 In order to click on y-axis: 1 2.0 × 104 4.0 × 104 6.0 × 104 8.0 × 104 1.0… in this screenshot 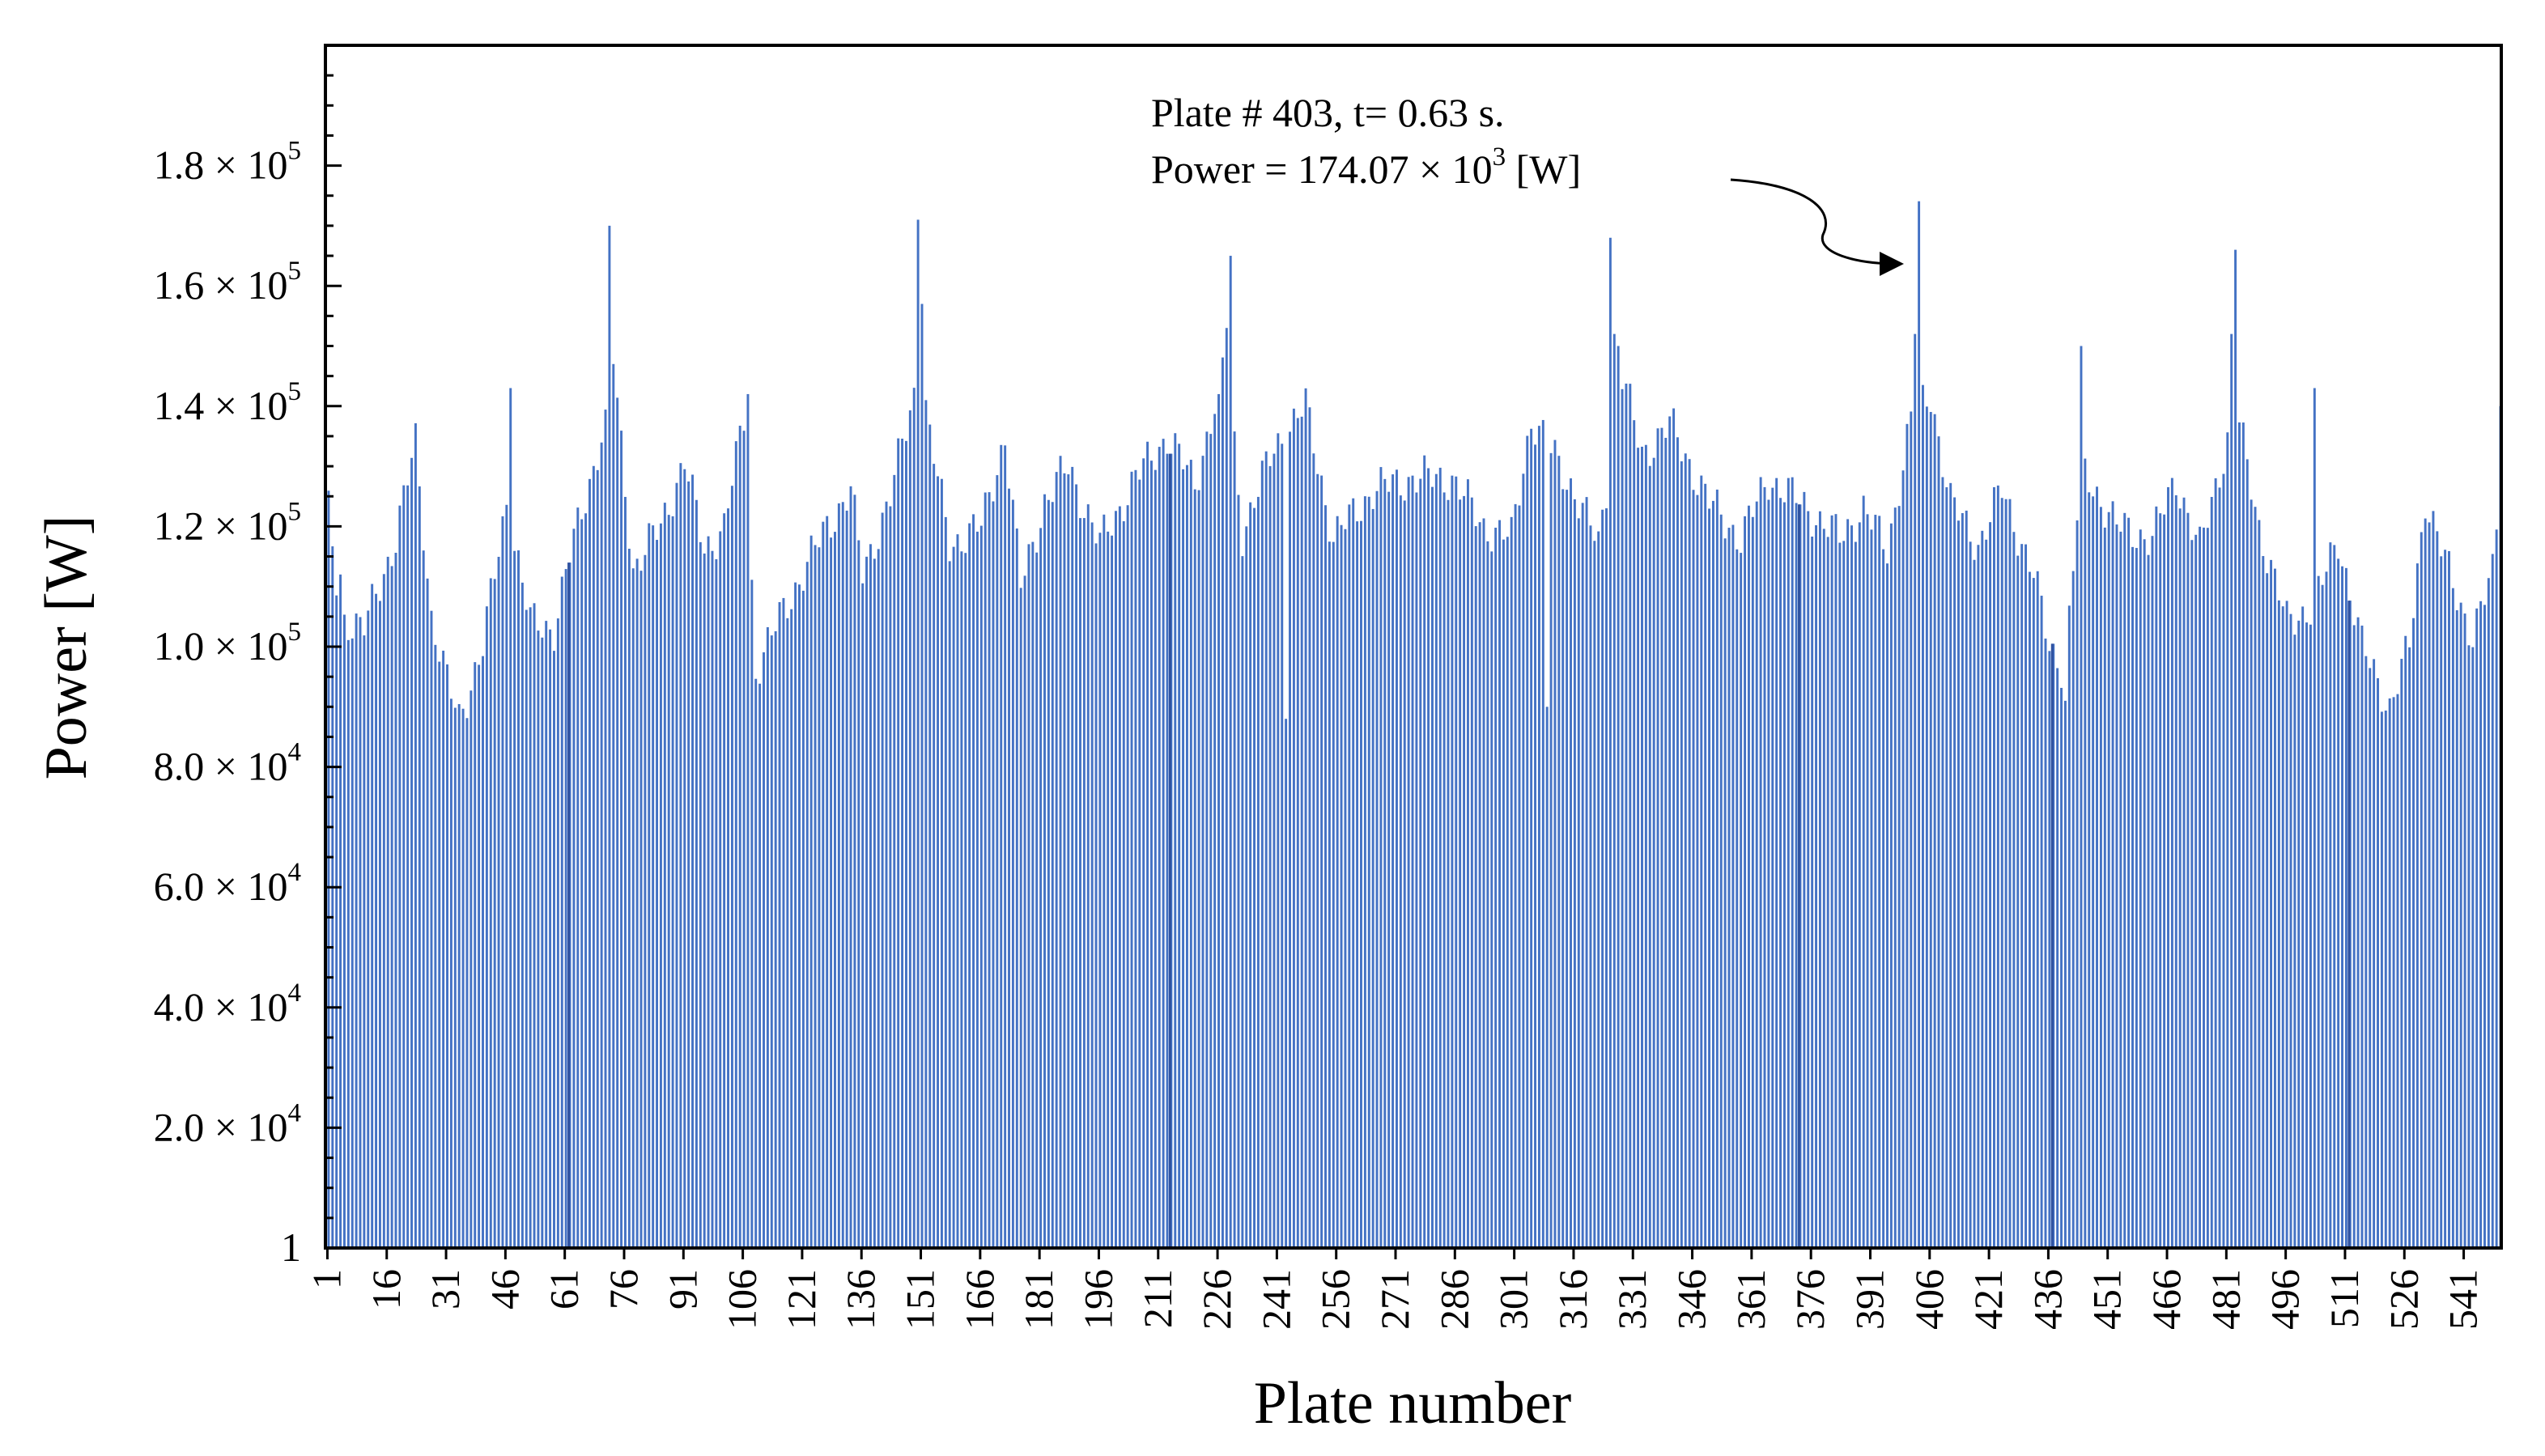, I will do `click(248, 657)`.